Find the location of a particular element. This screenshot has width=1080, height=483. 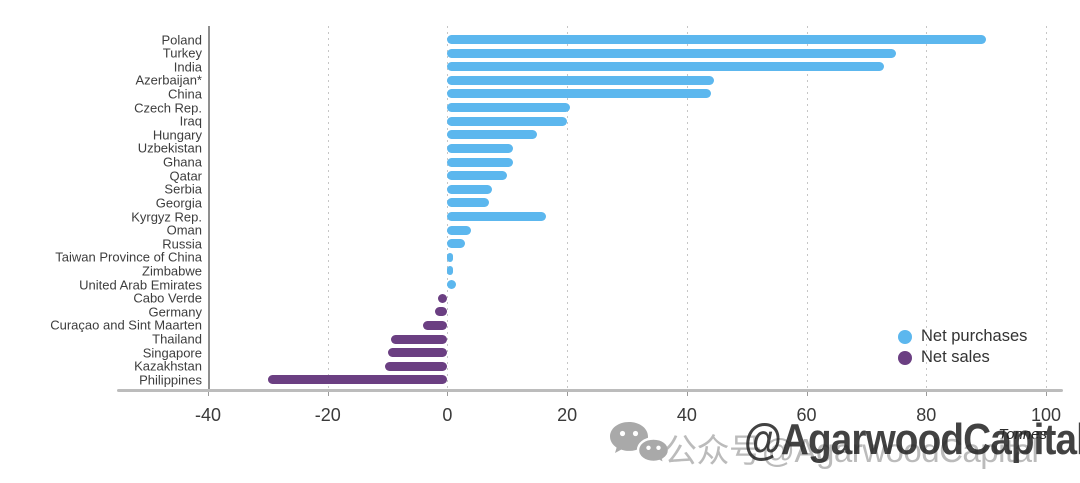

country-label: Zimbabwe is located at coordinates (172, 271).